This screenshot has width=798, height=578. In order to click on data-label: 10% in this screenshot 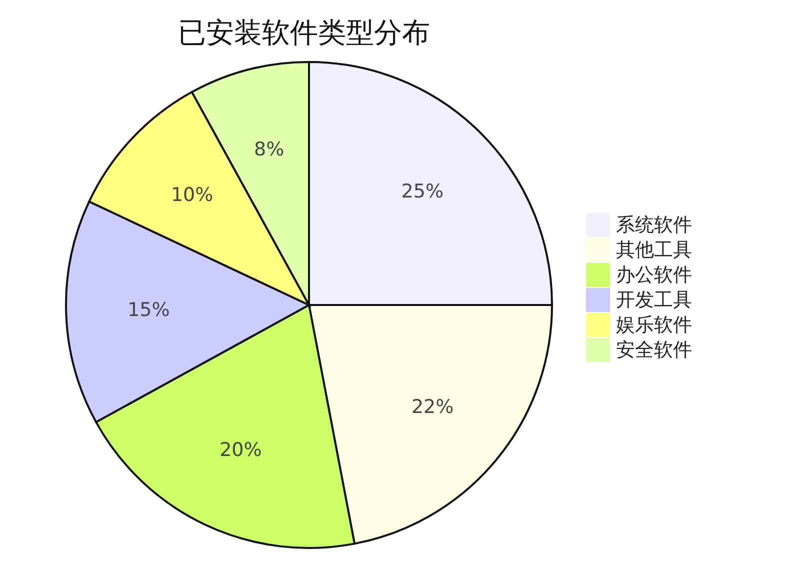, I will do `click(192, 195)`.